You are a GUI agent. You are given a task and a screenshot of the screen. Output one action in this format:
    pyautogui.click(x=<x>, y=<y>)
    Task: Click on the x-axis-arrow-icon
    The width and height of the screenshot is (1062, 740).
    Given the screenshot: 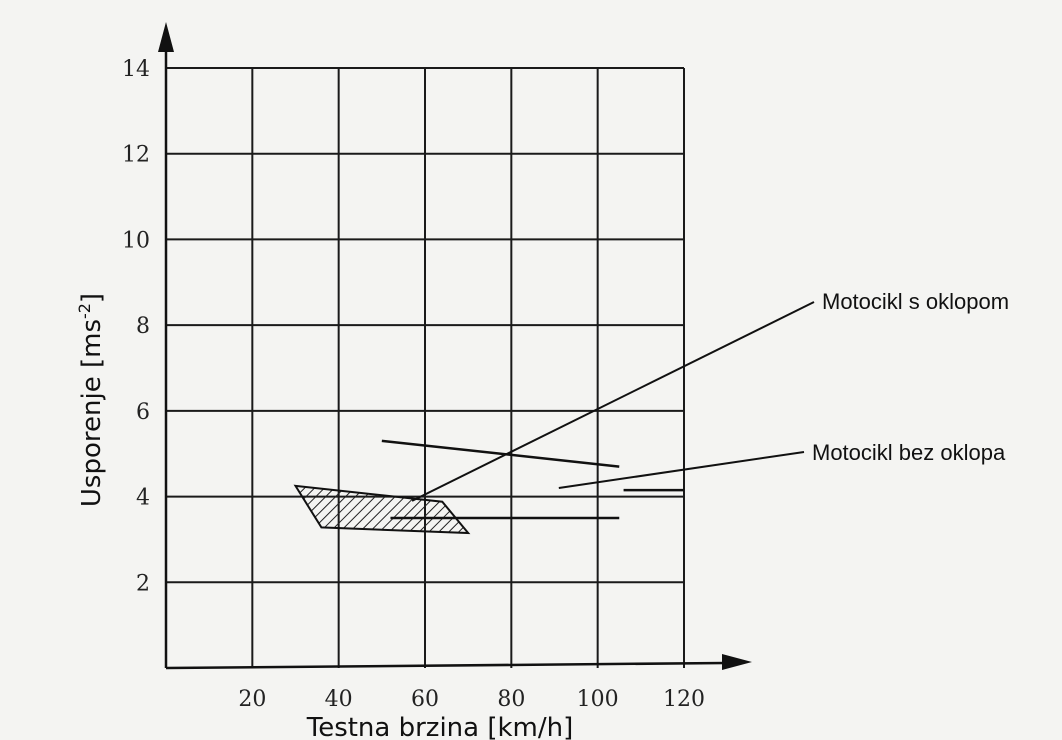 What is the action you would take?
    pyautogui.click(x=737, y=662)
    